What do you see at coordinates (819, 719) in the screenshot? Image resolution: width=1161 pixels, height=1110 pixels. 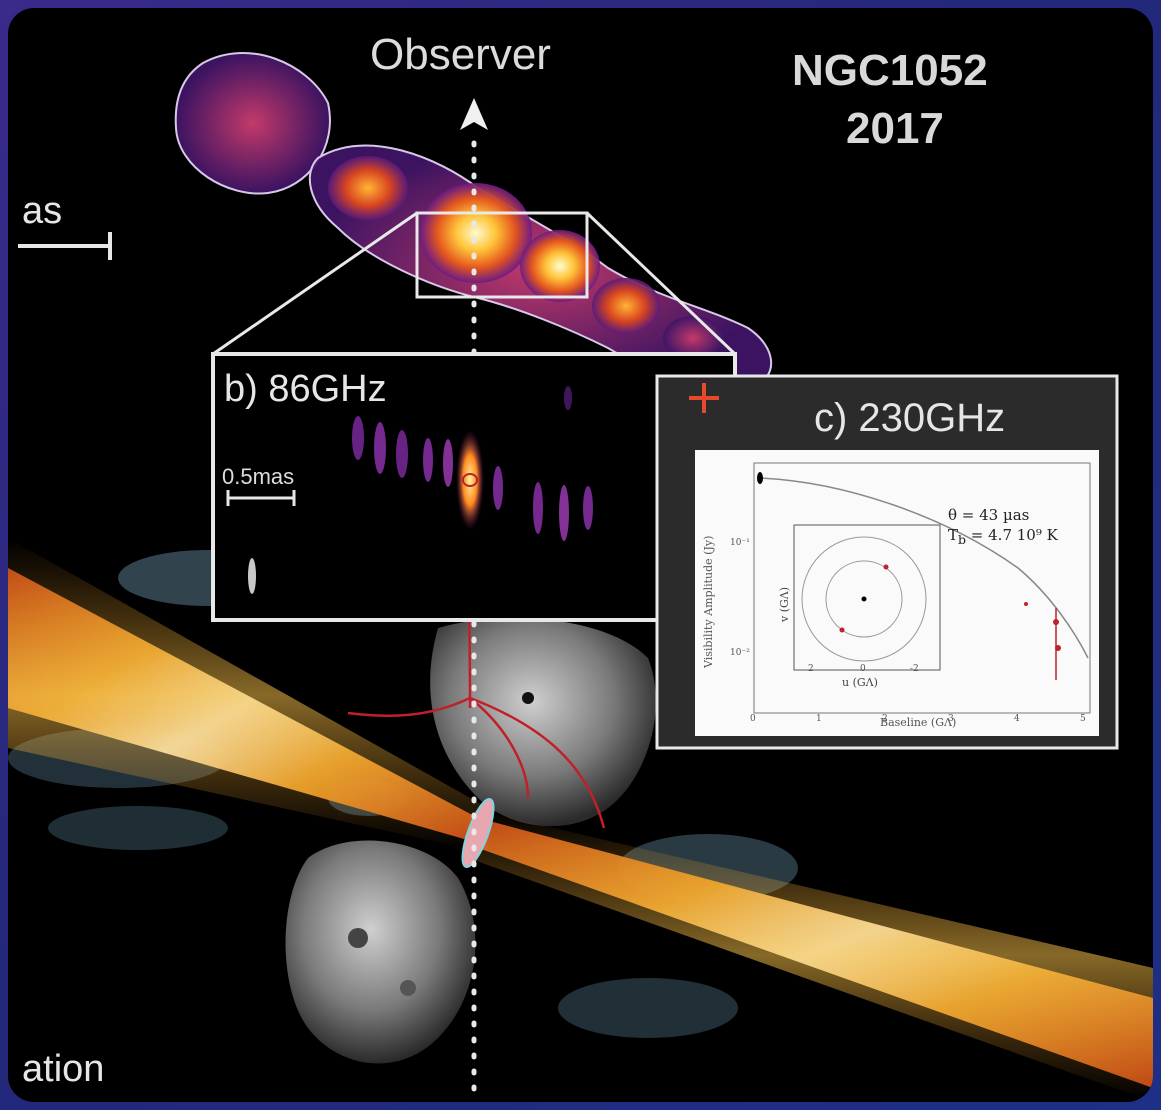 I see `x-tick-label: 1` at bounding box center [819, 719].